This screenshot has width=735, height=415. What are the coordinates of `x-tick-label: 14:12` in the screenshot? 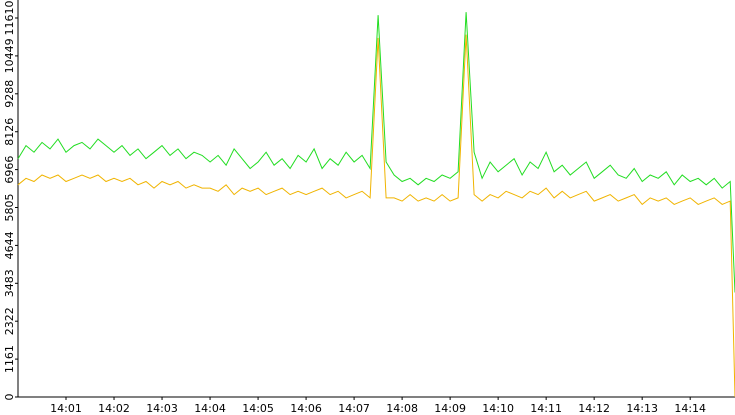 It's located at (594, 408).